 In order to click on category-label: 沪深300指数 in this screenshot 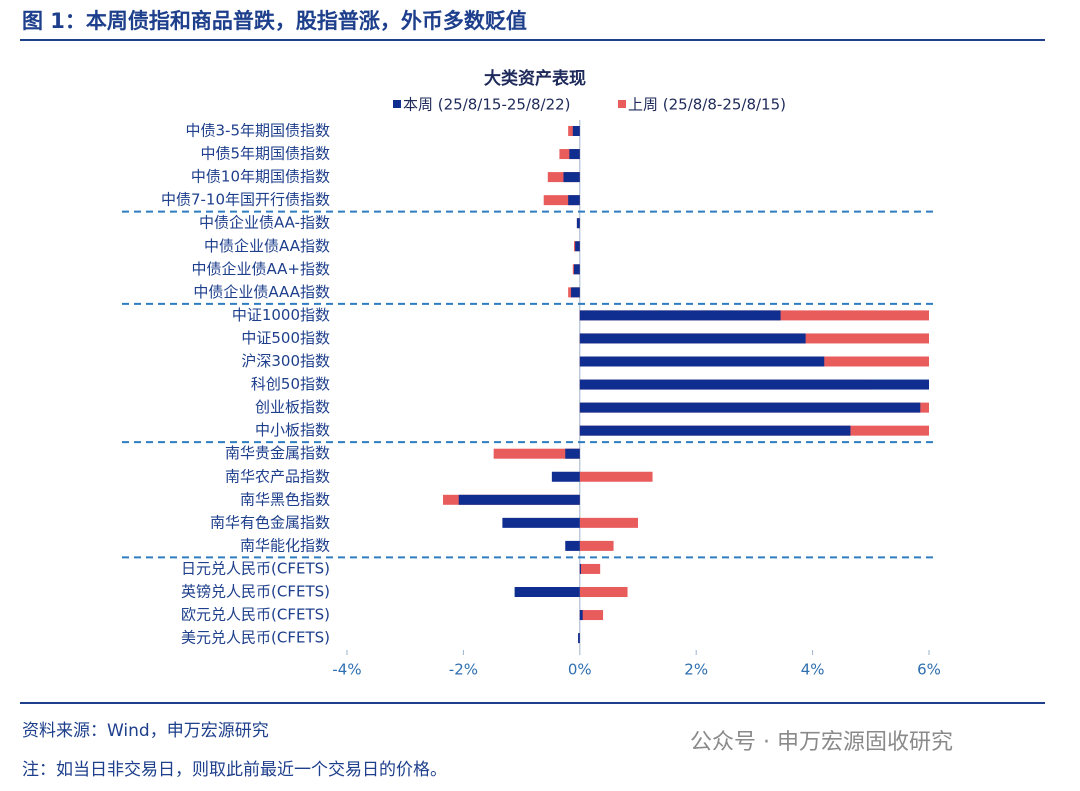, I will do `click(285, 361)`.